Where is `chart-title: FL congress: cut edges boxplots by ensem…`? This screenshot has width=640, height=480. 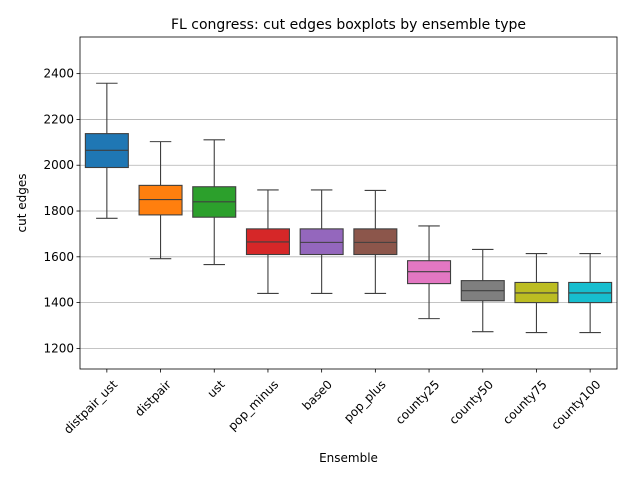
chart-title: FL congress: cut edges boxplots by ensem… is located at coordinates (348, 25).